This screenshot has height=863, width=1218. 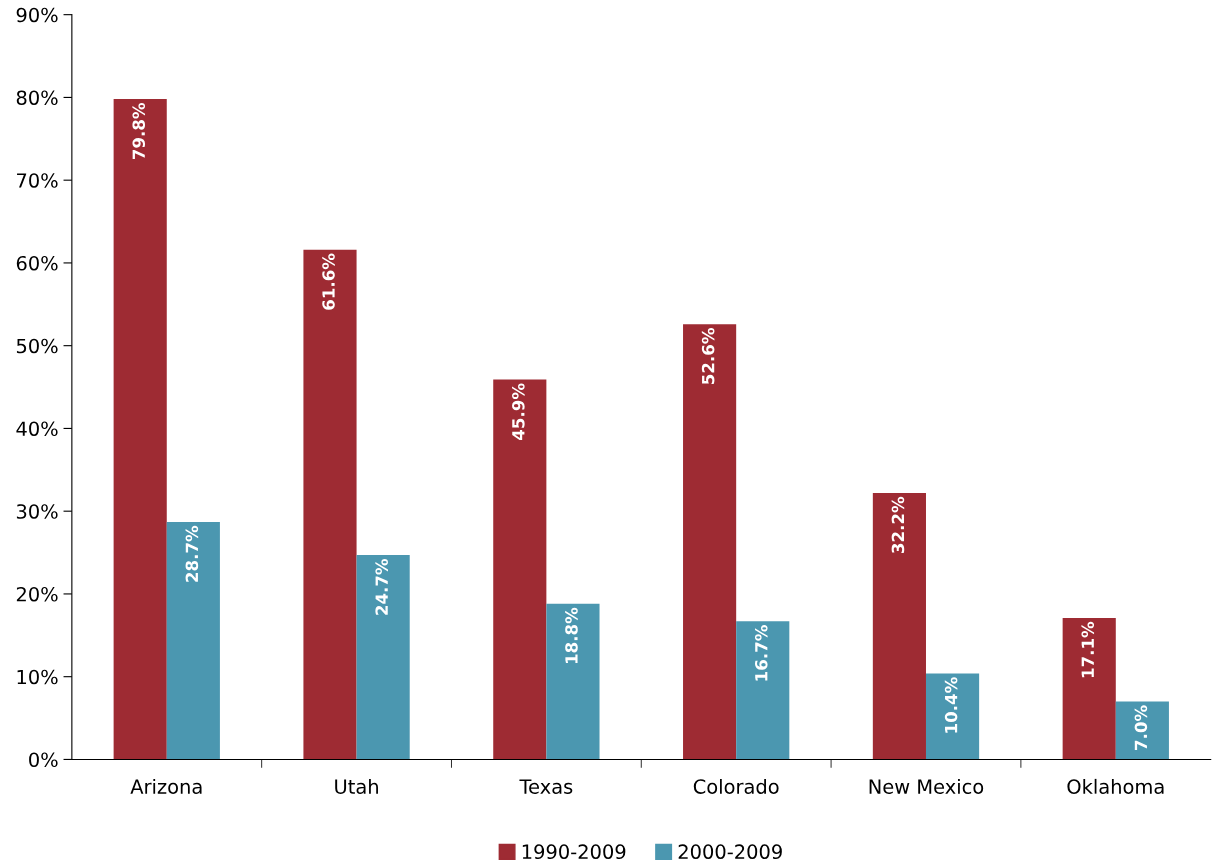 I want to click on data-label: 18.8%, so click(x=571, y=635).